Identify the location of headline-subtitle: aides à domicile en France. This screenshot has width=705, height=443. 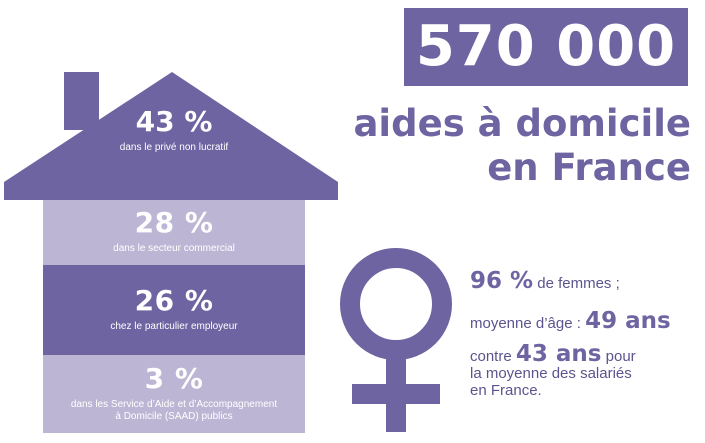
(511, 146).